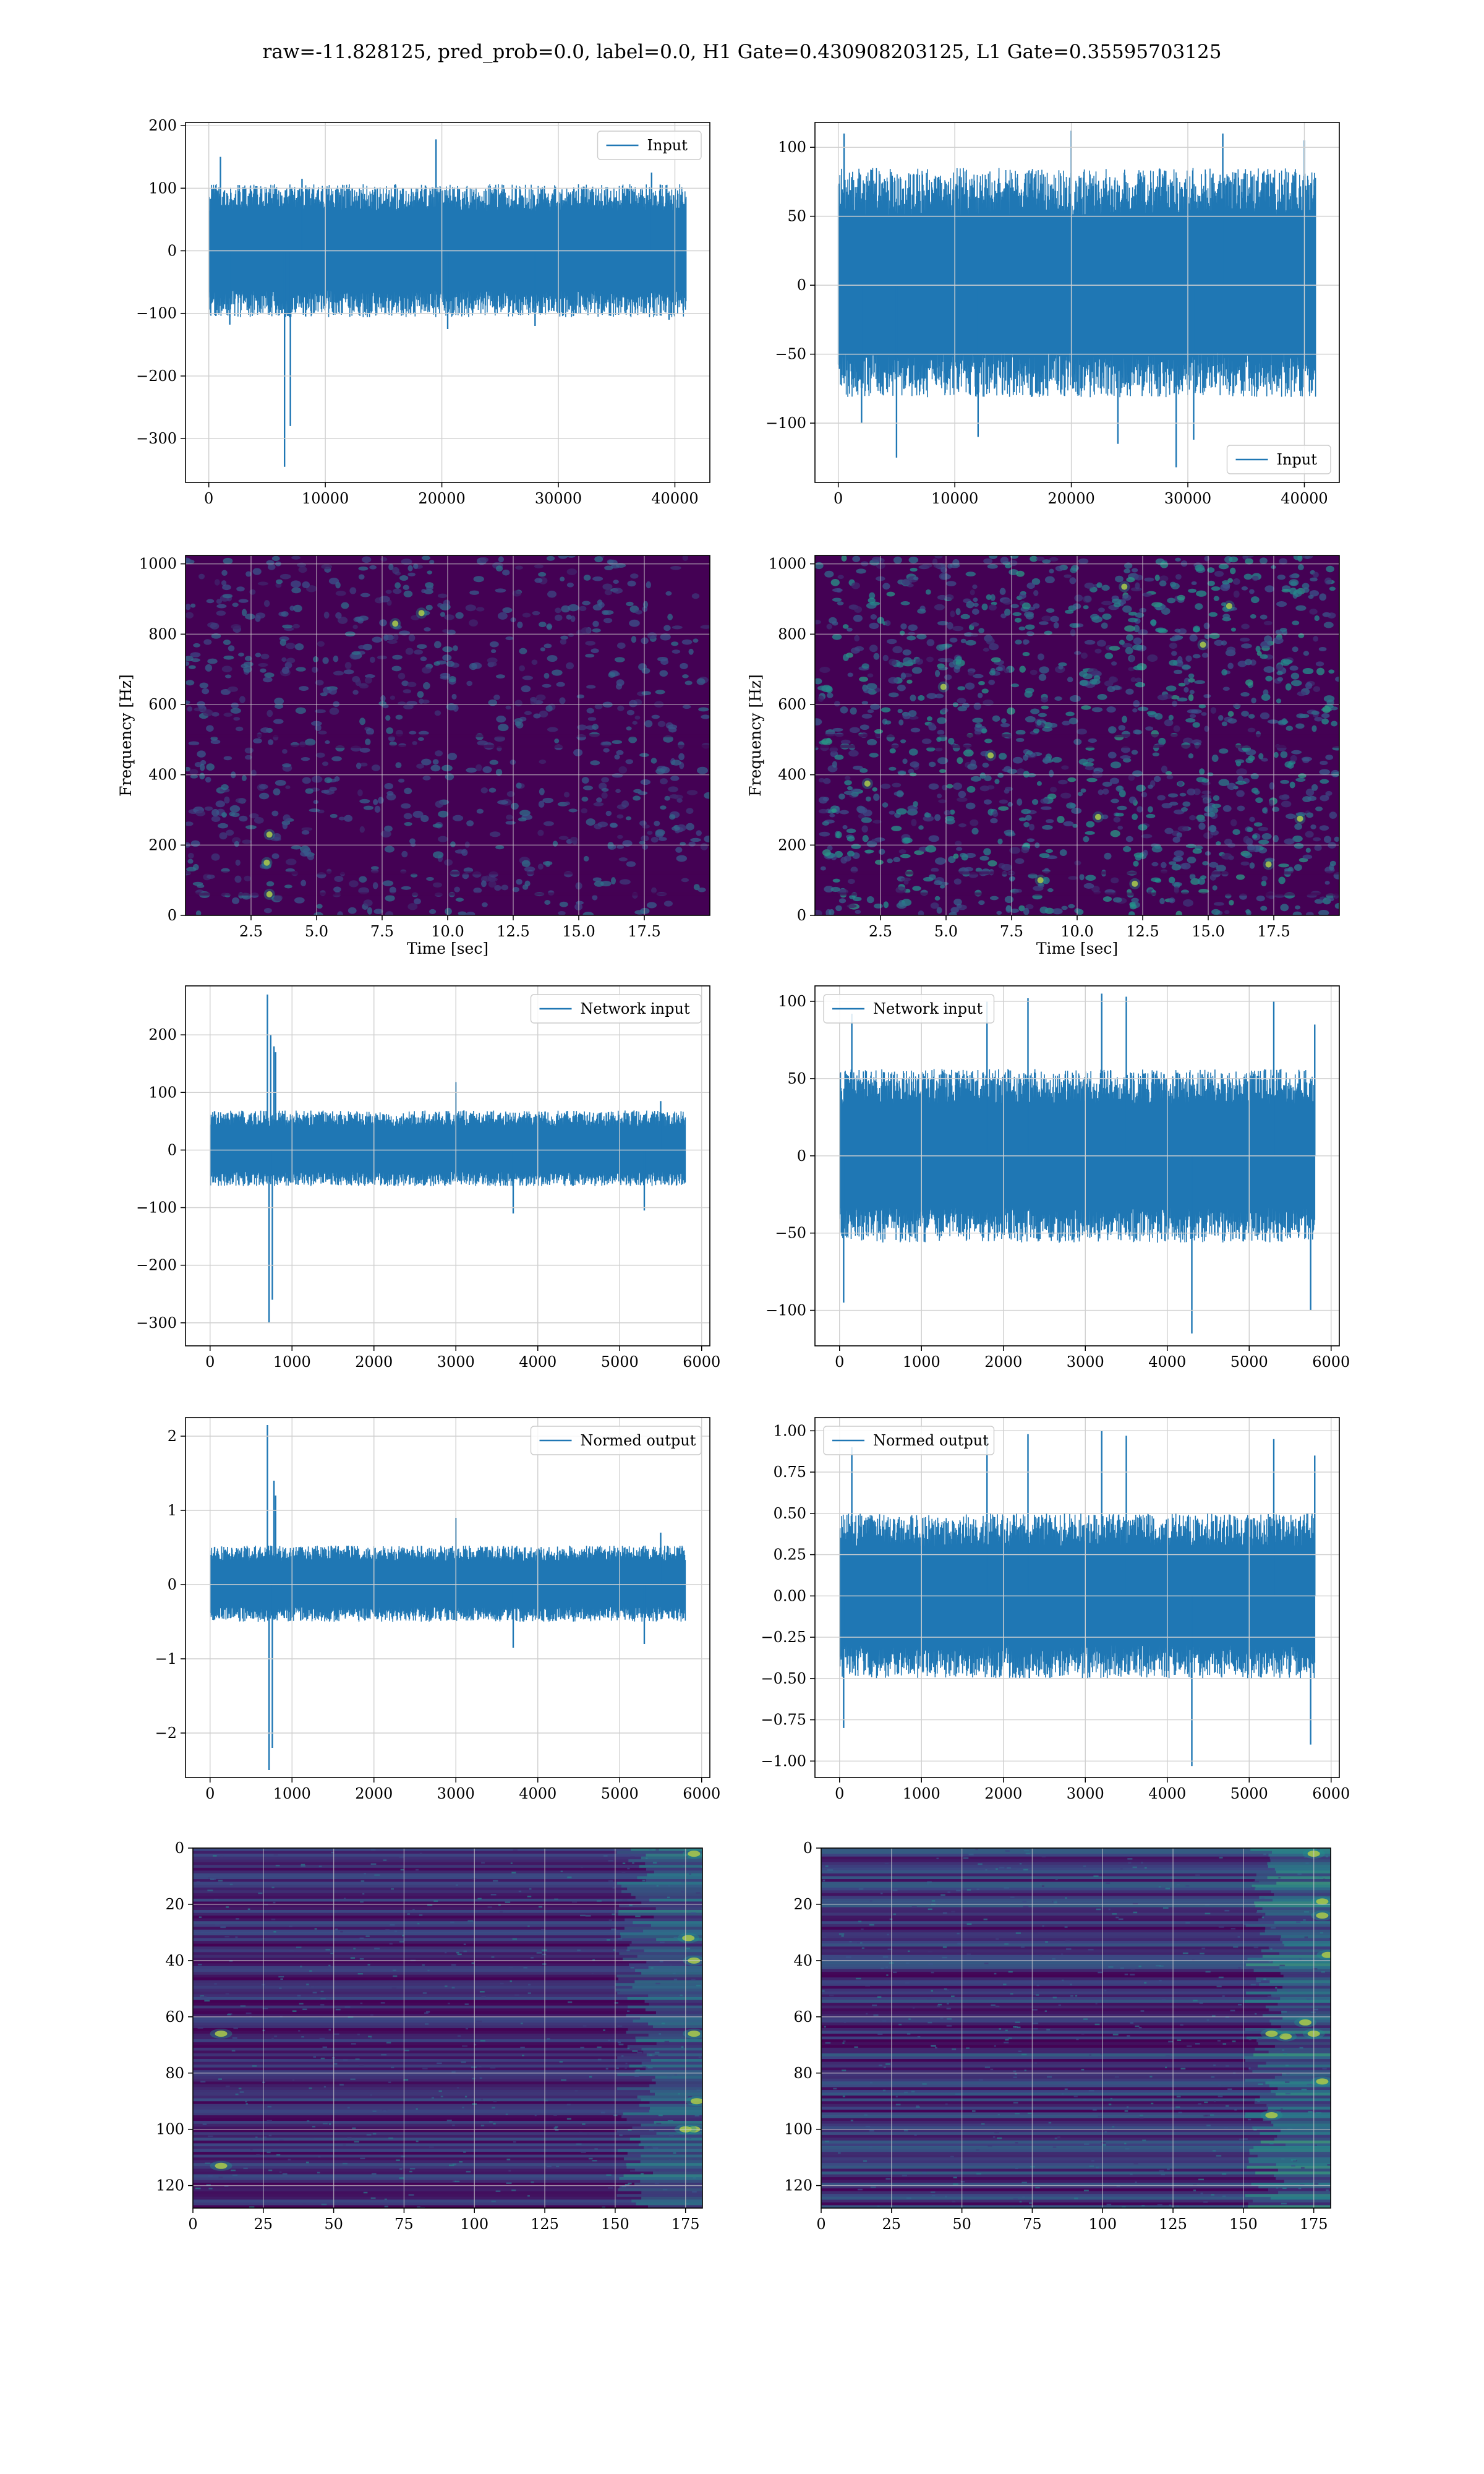 The height and width of the screenshot is (2474, 1484). Describe the element at coordinates (783, 1761) in the screenshot. I see `l1-normed-output-ytick-label: −1.00` at that location.